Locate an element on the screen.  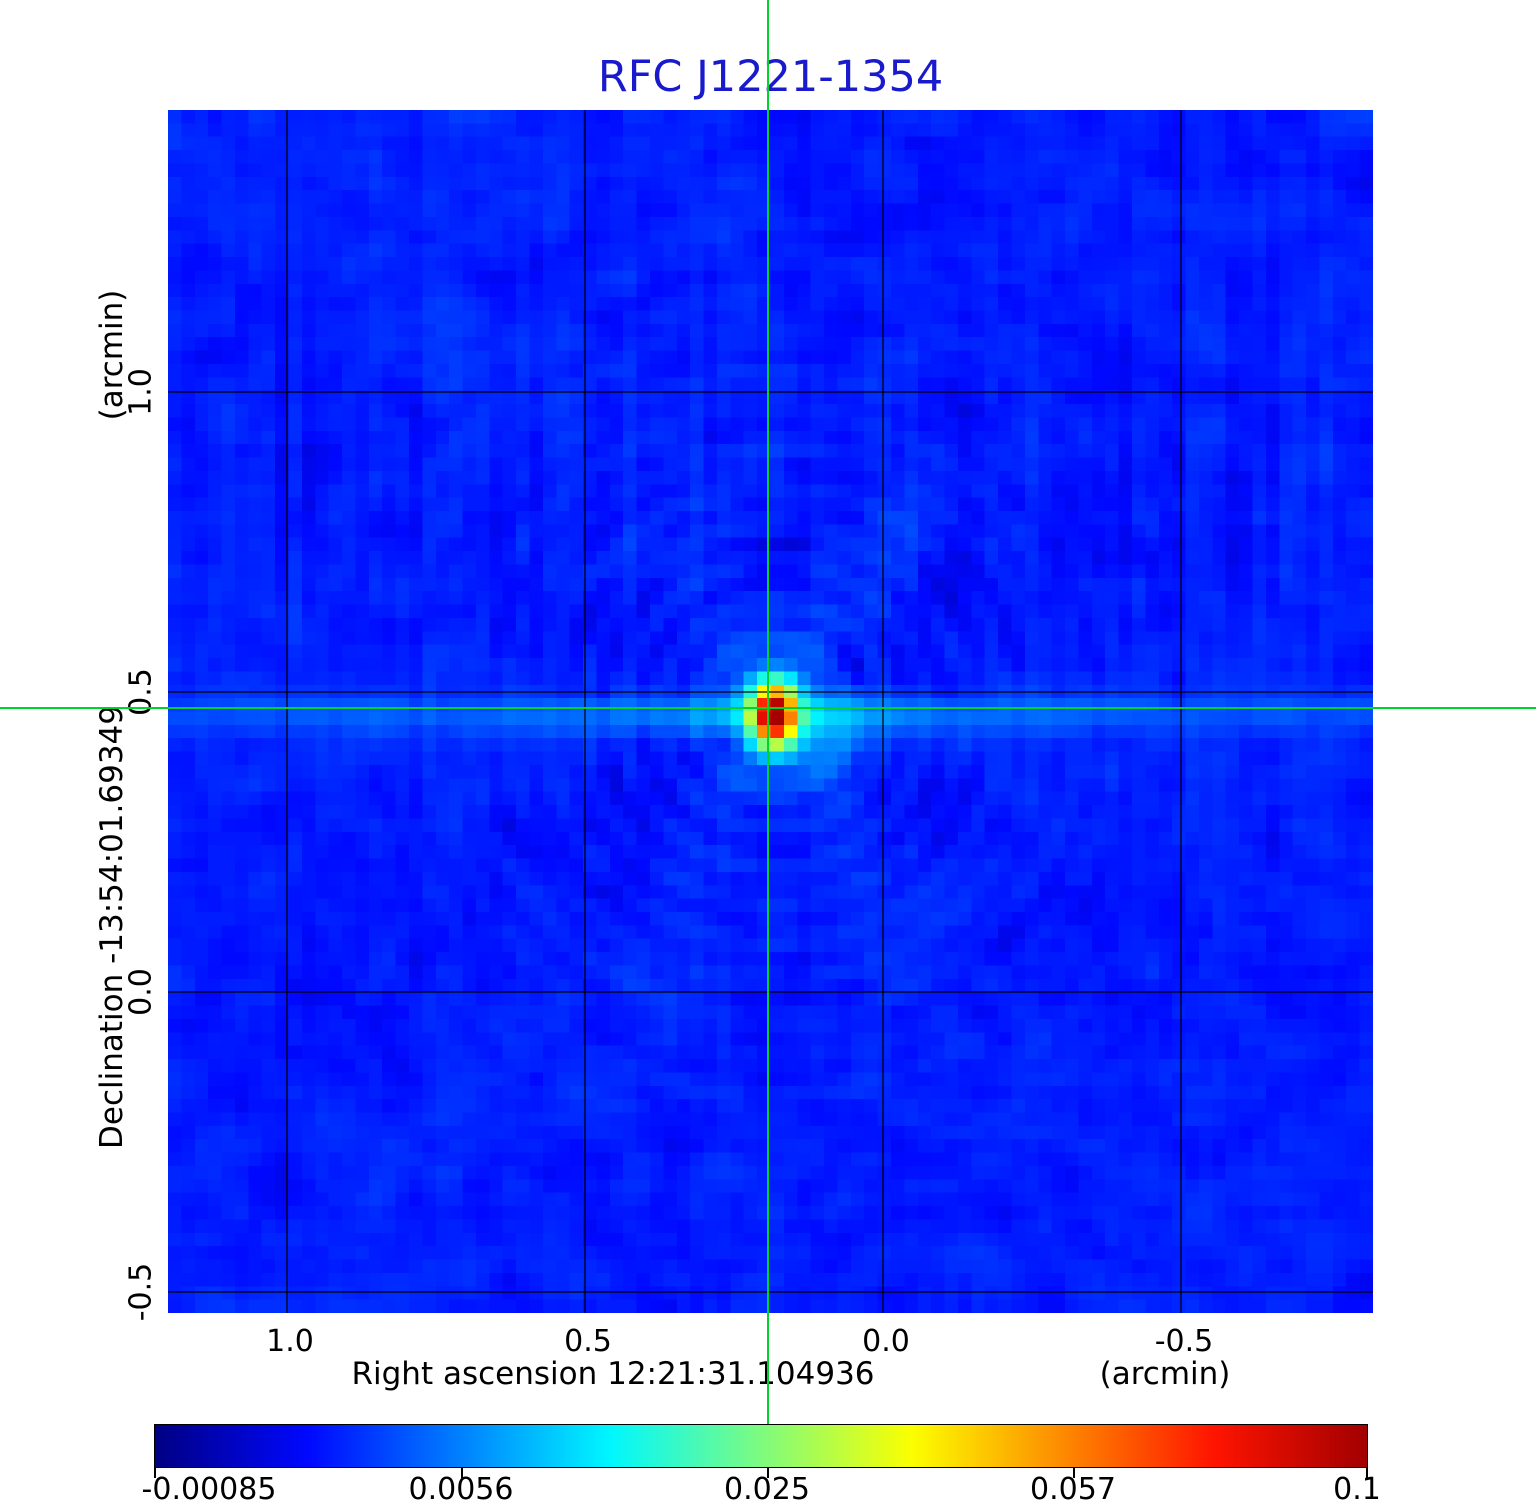
crosshair-vertical-line is located at coordinates (768, 712).